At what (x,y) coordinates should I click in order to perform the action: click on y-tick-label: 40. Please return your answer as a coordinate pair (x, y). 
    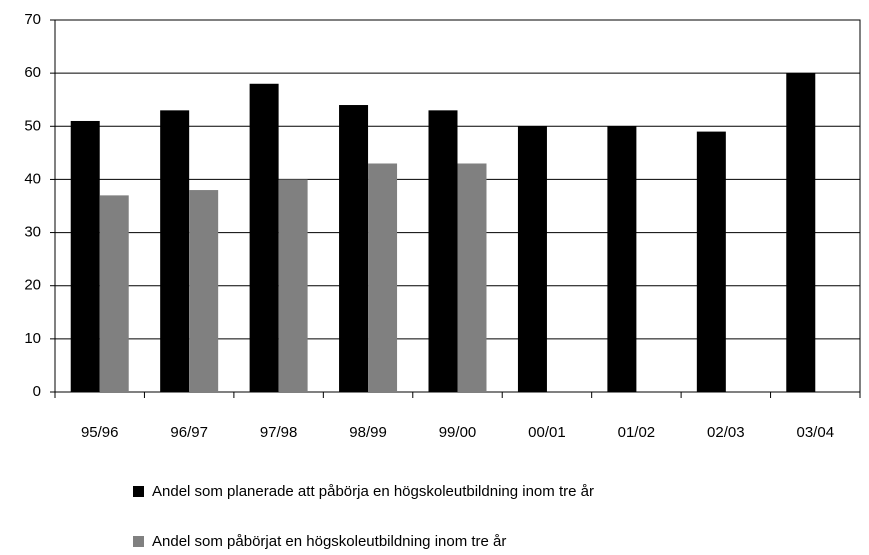
    Looking at the image, I should click on (32, 178).